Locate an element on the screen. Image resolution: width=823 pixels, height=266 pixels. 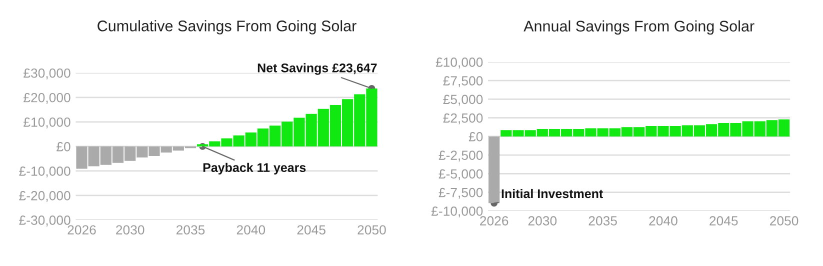
annotation: Payback 11 years is located at coordinates (254, 168).